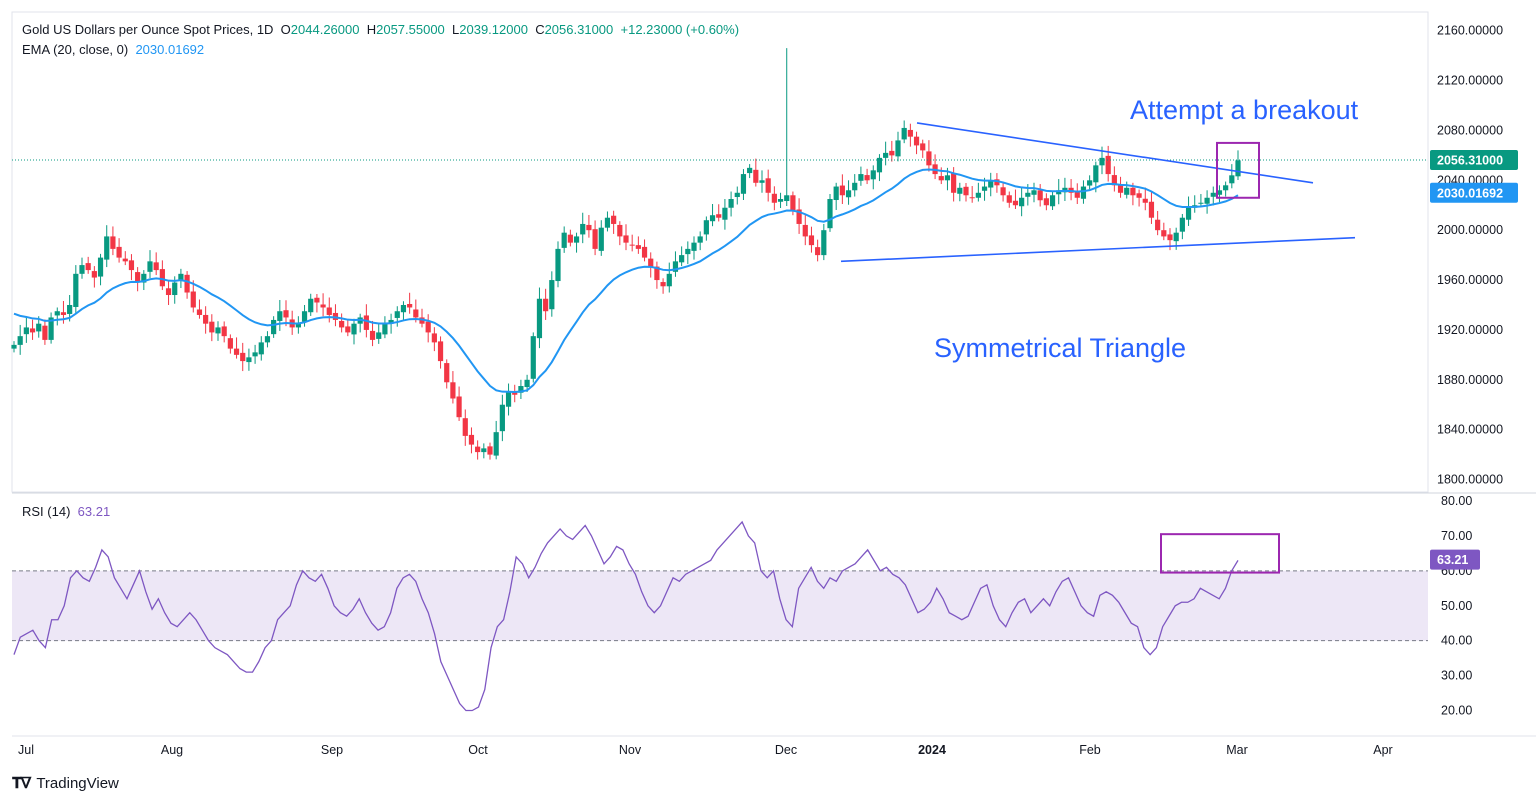 Image resolution: width=1536 pixels, height=806 pixels. I want to click on rsi-label: RSI (14), so click(46, 511).